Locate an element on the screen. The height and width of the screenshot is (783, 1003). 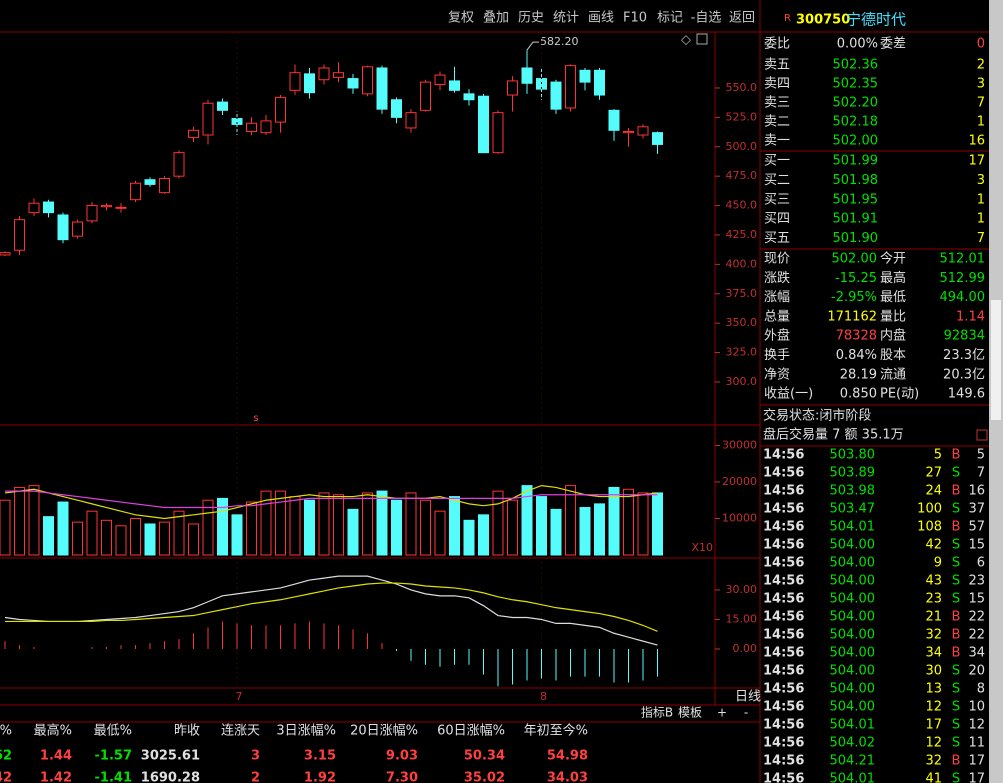
book-volume: 7 is located at coordinates (981, 103).